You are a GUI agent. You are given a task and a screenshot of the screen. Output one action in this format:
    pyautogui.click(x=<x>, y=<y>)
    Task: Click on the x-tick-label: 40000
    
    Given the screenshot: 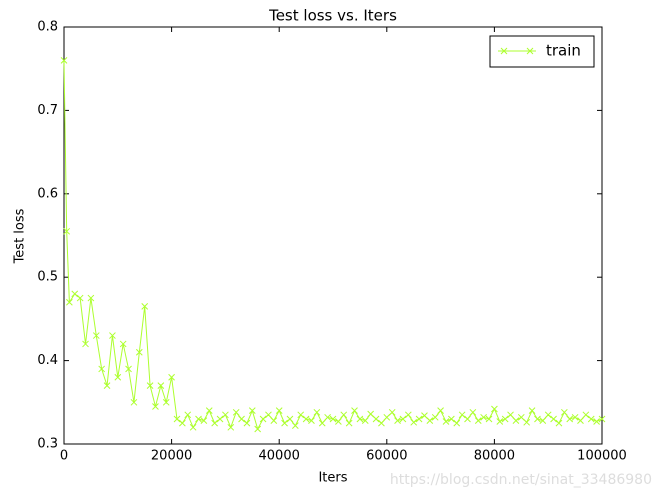 What is the action you would take?
    pyautogui.click(x=279, y=456)
    